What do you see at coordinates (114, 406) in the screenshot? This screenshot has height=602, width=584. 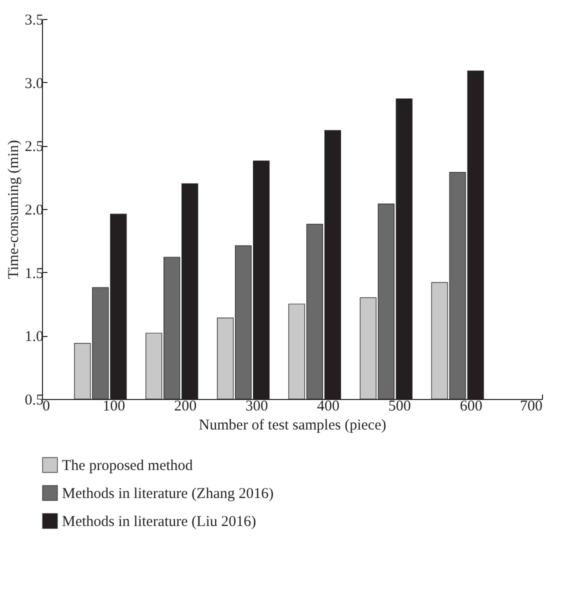 I see `x-tick-label: 100` at bounding box center [114, 406].